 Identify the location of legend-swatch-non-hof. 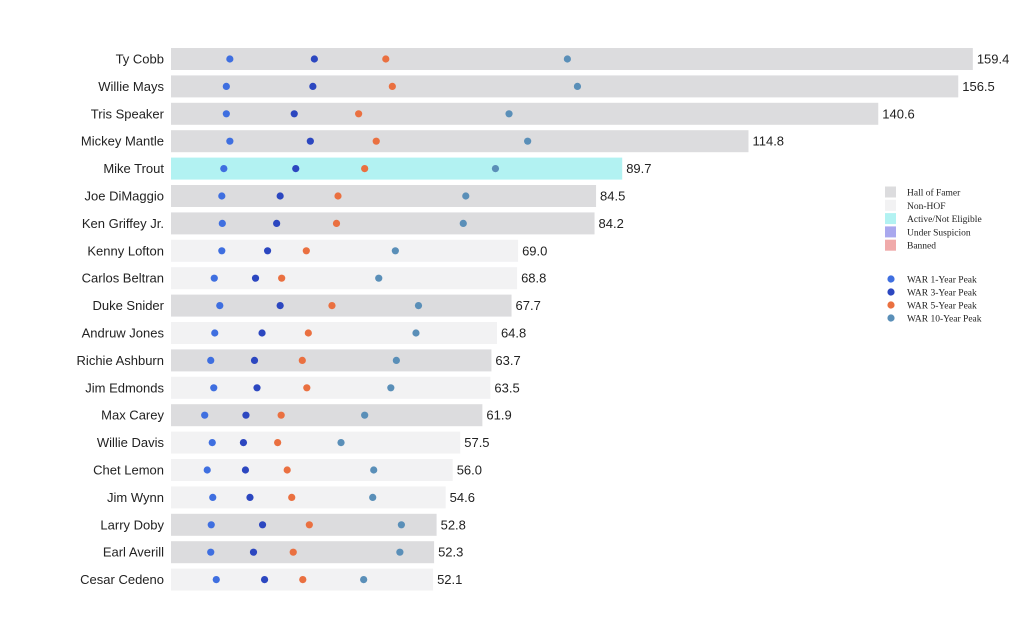
(890, 205).